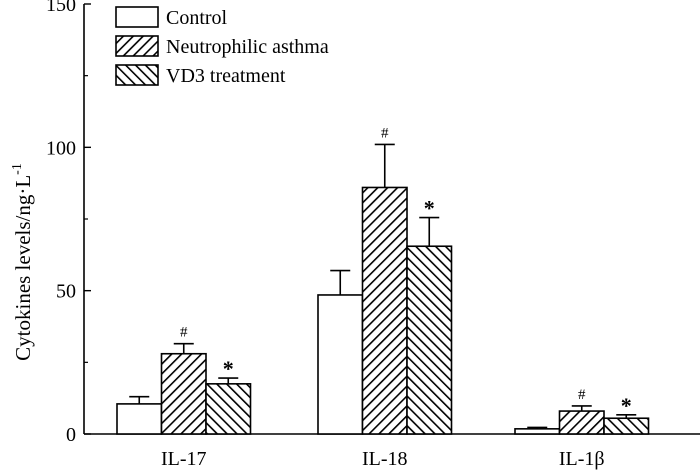 This screenshot has height=472, width=700. I want to click on y-tick-label: 0, so click(71, 435).